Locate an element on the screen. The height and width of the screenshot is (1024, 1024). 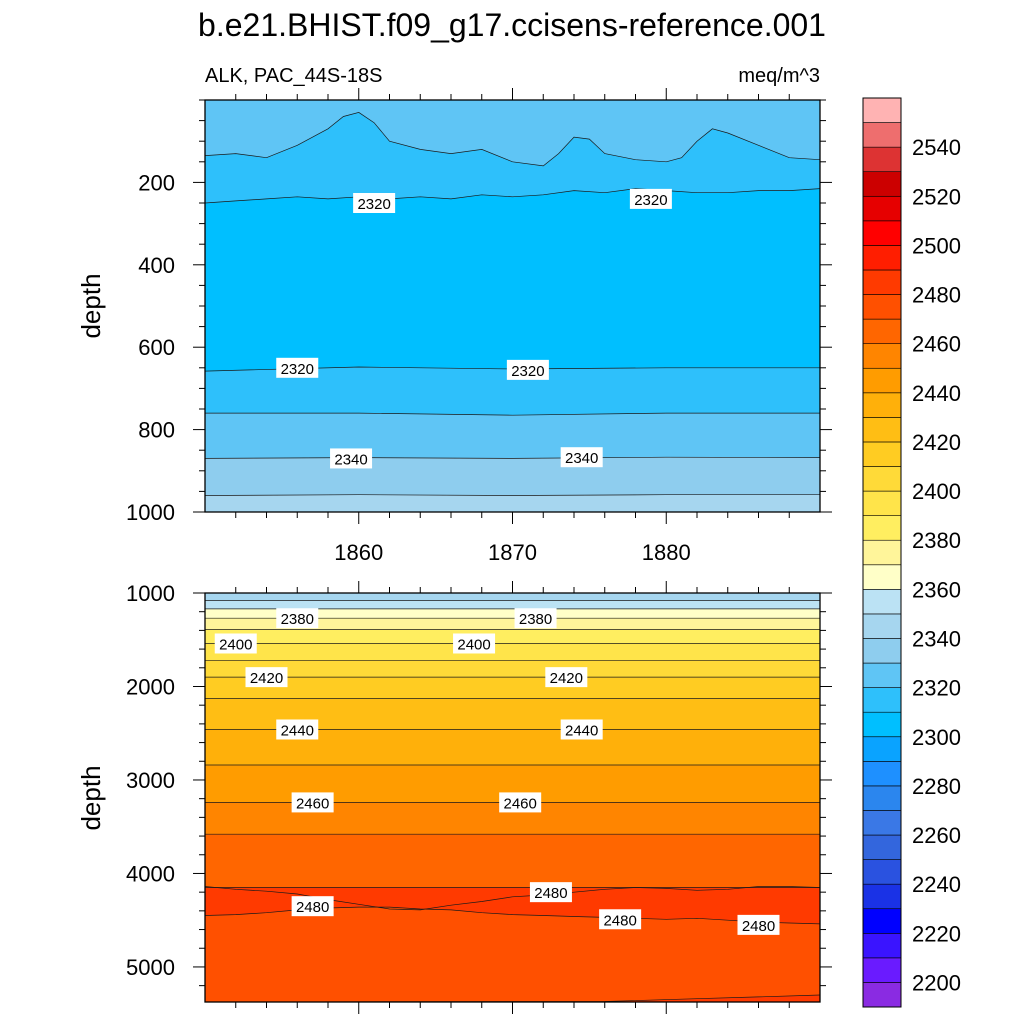
contour-label-text: 2340 is located at coordinates (581, 458).